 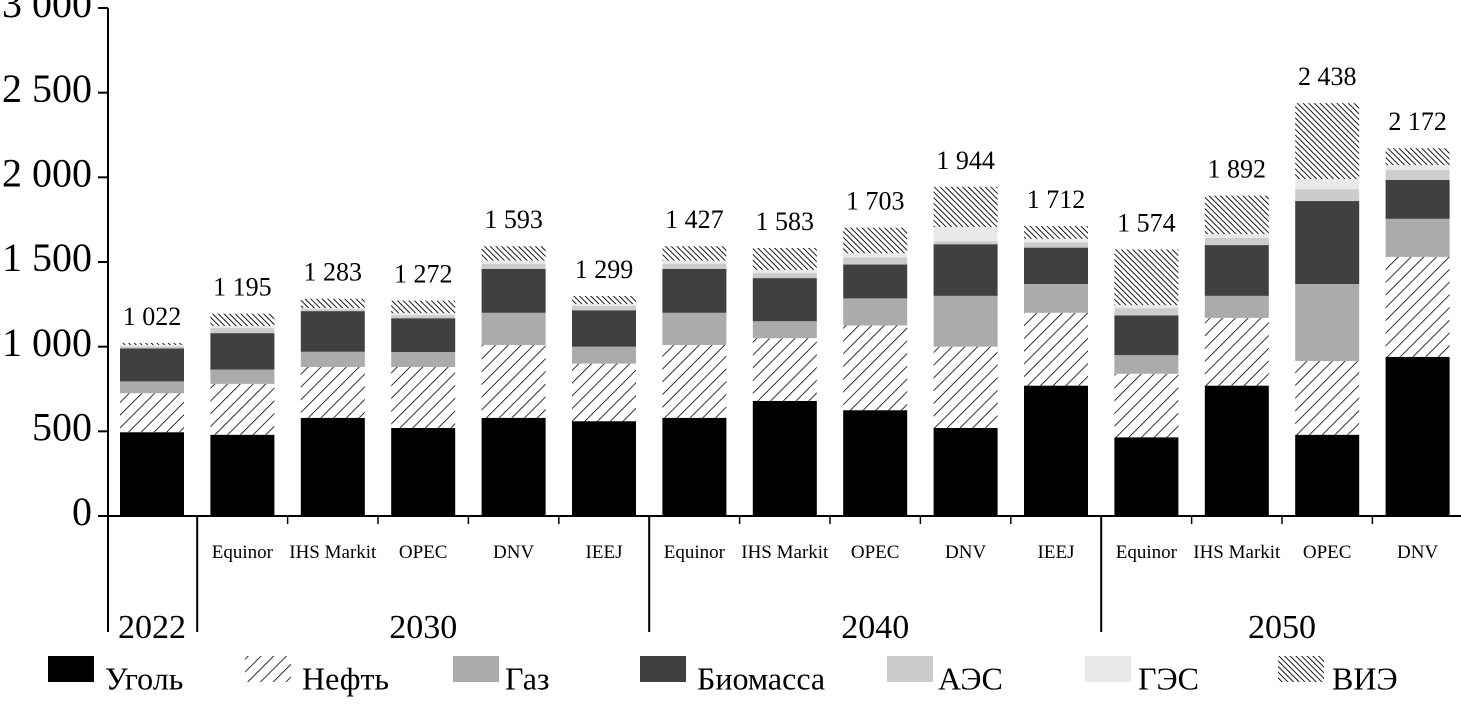 What do you see at coordinates (1056, 552) in the screenshot?
I see `x-tick-label: IEEJ` at bounding box center [1056, 552].